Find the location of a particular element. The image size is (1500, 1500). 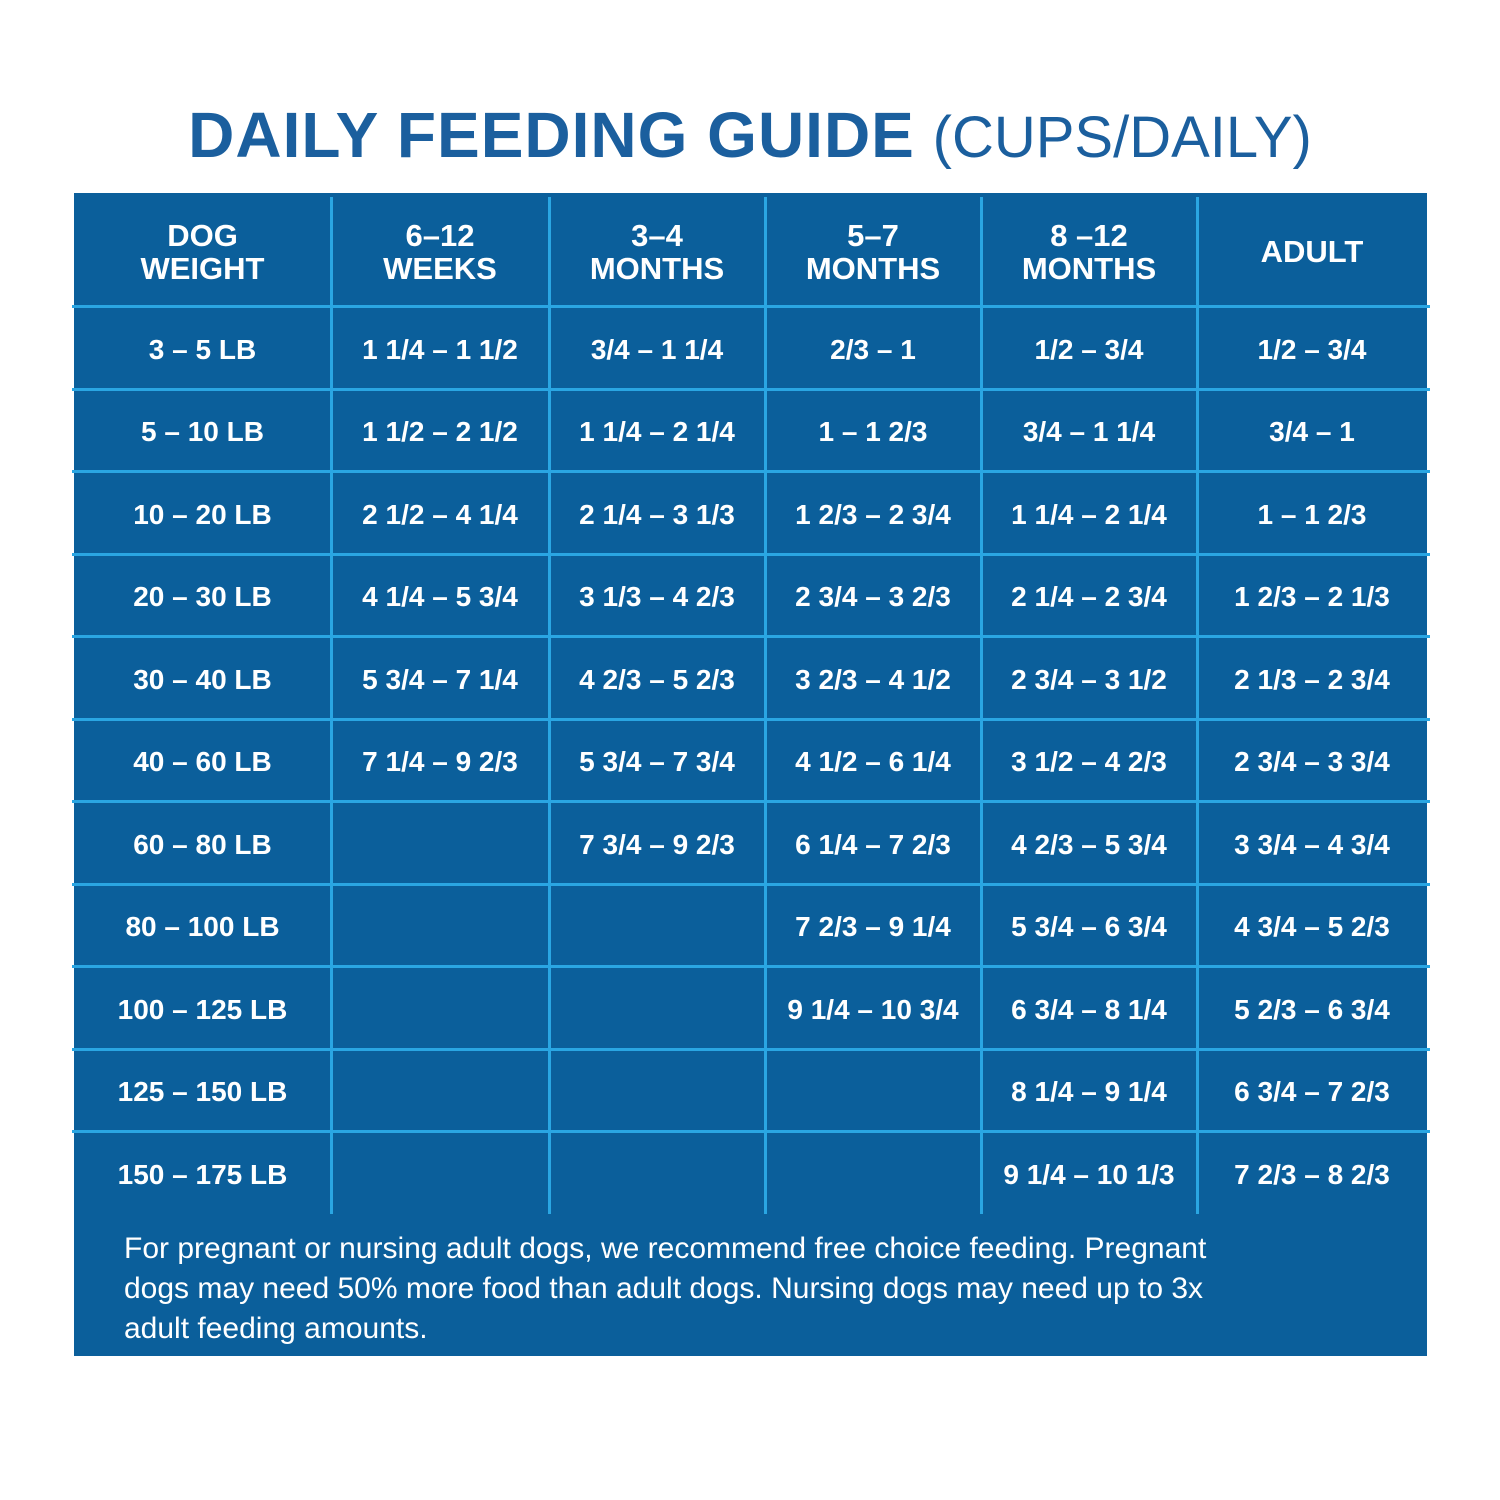

table-cell: 2 3/4 – 3 1/2 is located at coordinates (1089, 679).